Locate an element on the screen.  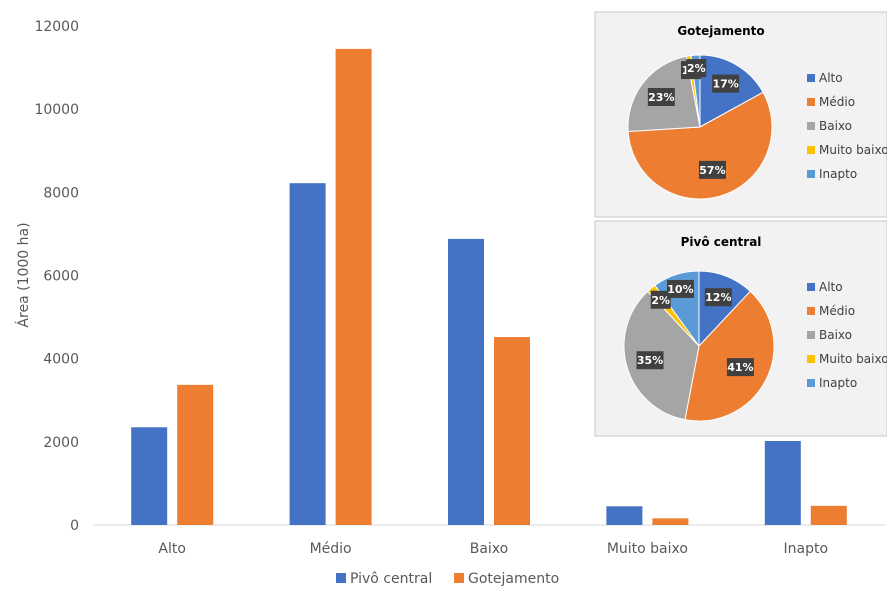
pct-label: 57% is located at coordinates (712, 170).